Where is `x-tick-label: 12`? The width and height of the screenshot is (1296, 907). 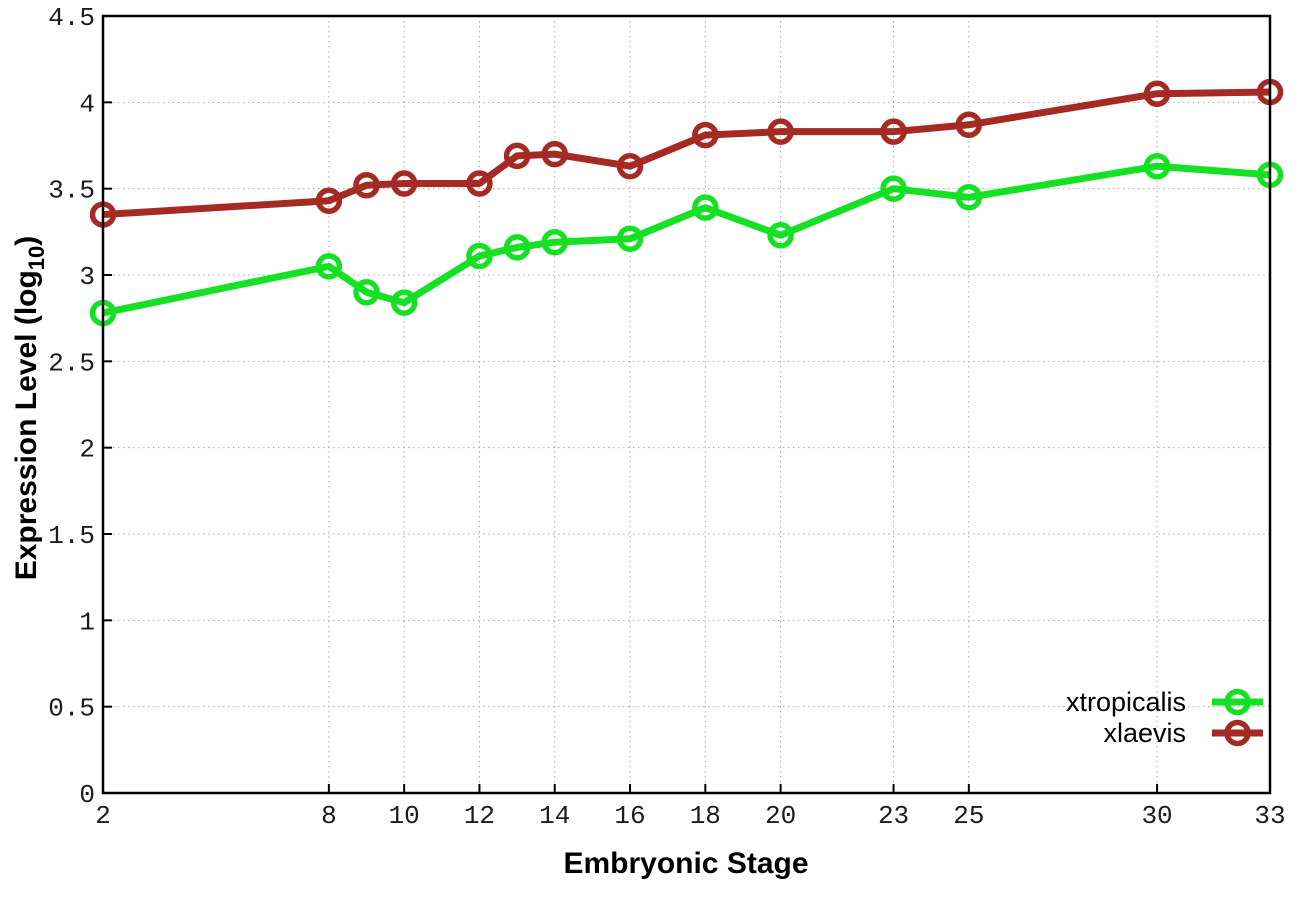
x-tick-label: 12 is located at coordinates (479, 816).